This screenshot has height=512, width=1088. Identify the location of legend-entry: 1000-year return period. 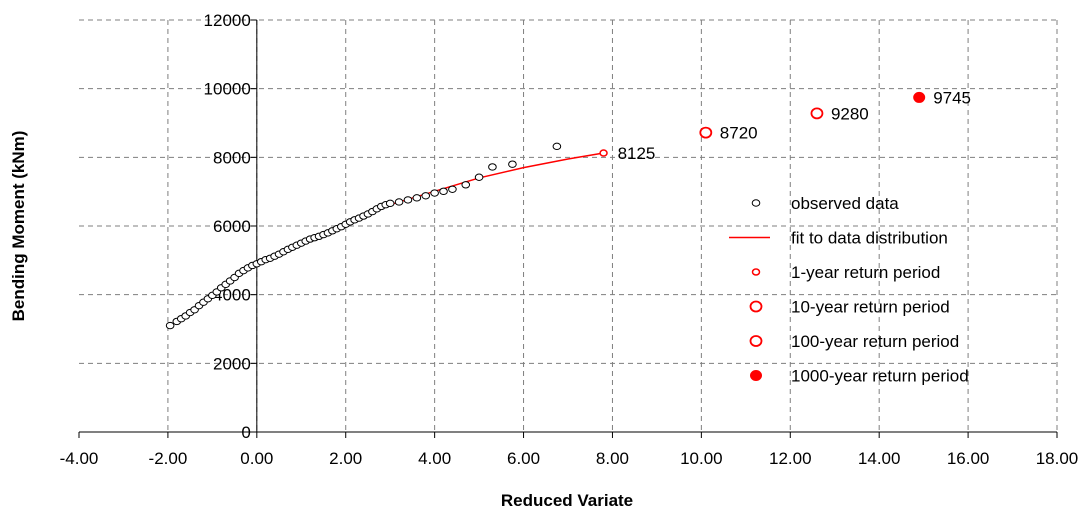
(880, 376).